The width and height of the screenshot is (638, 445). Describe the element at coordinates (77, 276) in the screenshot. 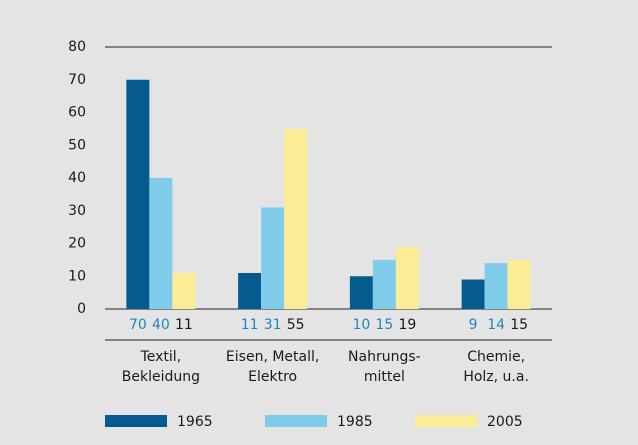

I see `y-tick-label: 10` at that location.